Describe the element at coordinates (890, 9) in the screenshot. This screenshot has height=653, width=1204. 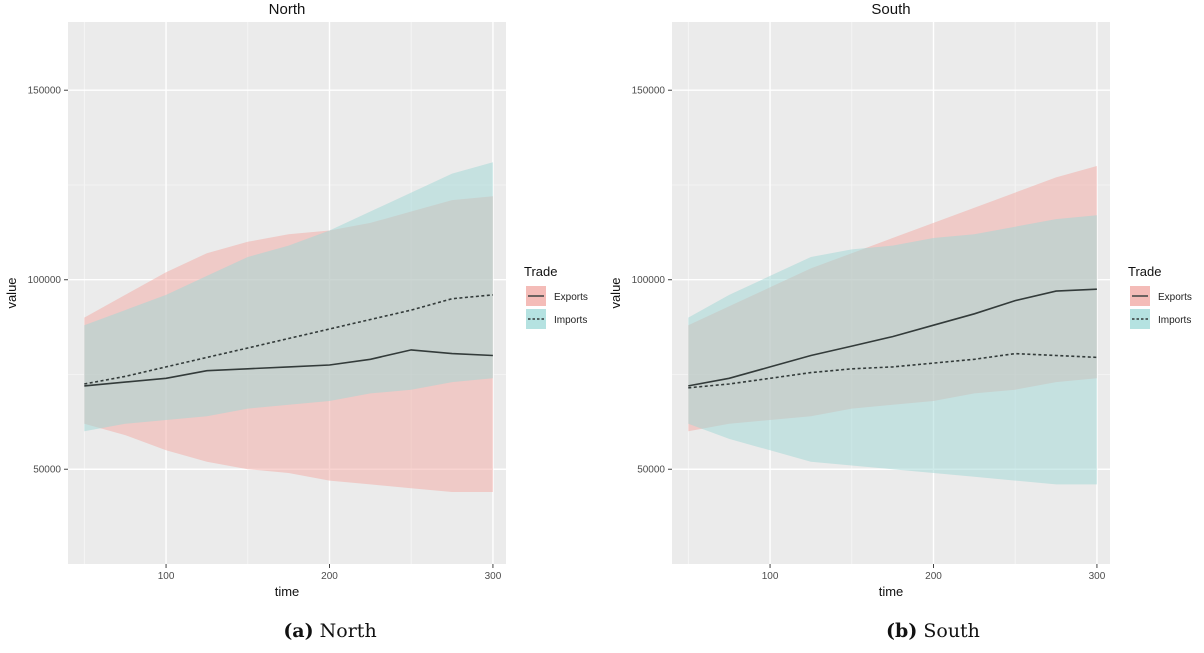
I see `chart-title: South` at that location.